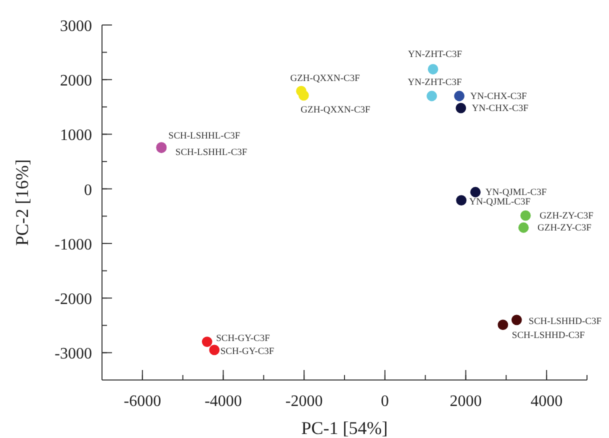 Image resolution: width=609 pixels, height=438 pixels. I want to click on x-tick-label: -2000, so click(304, 401).